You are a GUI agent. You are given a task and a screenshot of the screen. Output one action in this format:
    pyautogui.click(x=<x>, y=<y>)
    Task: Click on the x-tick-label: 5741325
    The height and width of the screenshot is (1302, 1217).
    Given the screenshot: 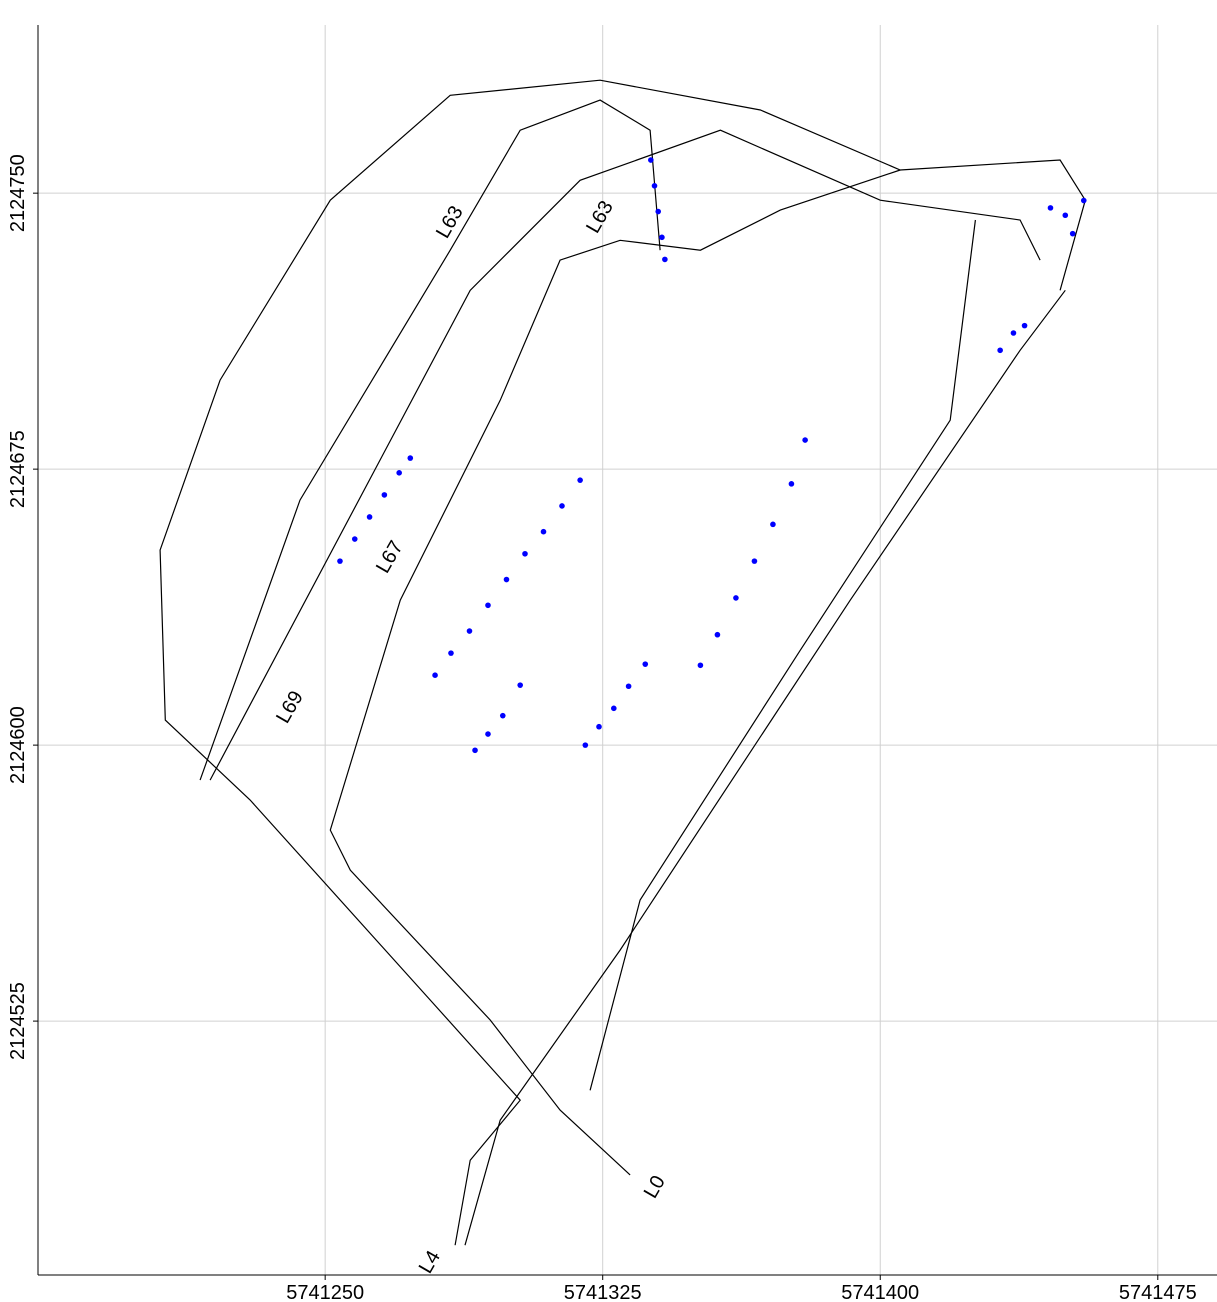 What is the action you would take?
    pyautogui.click(x=603, y=1292)
    